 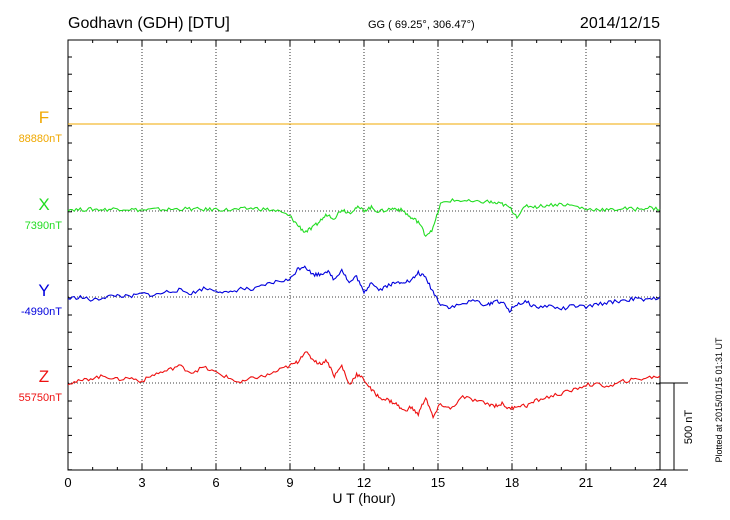 What do you see at coordinates (364, 289) in the screenshot?
I see `series-line-y` at bounding box center [364, 289].